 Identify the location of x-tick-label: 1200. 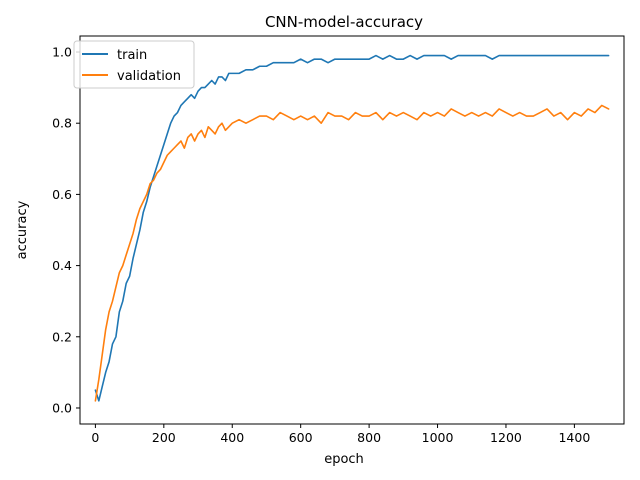
(506, 437).